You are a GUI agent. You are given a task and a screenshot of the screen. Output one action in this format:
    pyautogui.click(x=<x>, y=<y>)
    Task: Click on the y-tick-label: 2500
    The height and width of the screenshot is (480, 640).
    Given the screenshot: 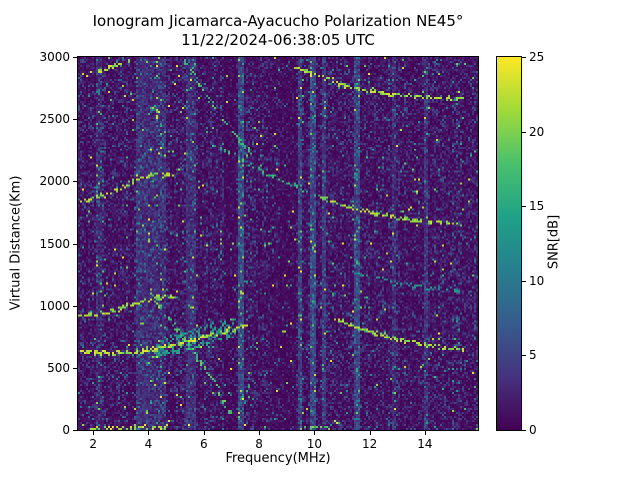 What is the action you would take?
    pyautogui.click(x=54, y=119)
    